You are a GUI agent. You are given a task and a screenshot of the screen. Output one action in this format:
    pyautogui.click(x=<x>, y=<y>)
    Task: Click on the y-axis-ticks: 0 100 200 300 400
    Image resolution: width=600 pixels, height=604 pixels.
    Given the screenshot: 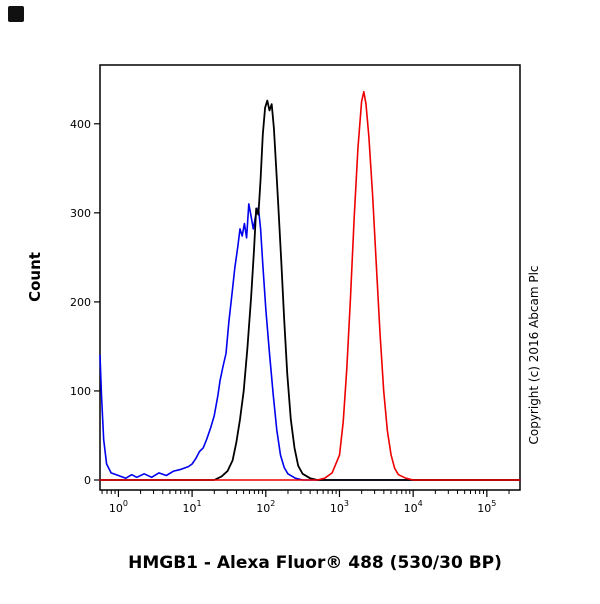 What is the action you would take?
    pyautogui.click(x=85, y=302)
    